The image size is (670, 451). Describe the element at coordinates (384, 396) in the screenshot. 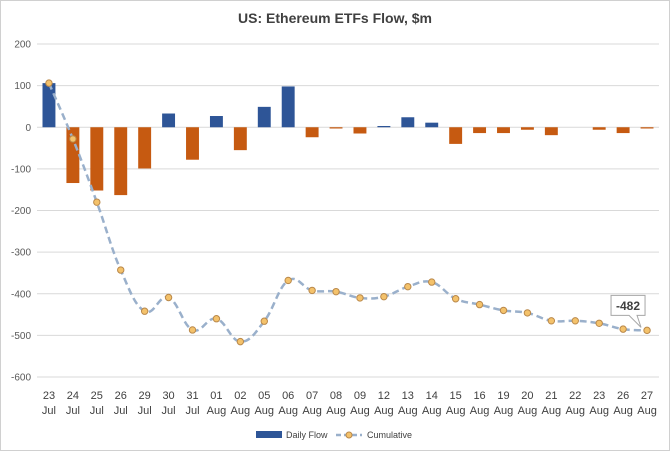

I see `x-tick-label: 12` at that location.